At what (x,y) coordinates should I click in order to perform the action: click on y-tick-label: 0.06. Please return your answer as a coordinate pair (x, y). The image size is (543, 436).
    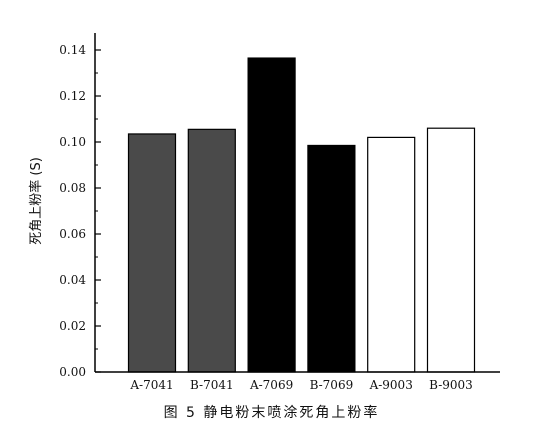
    Looking at the image, I should click on (72, 234).